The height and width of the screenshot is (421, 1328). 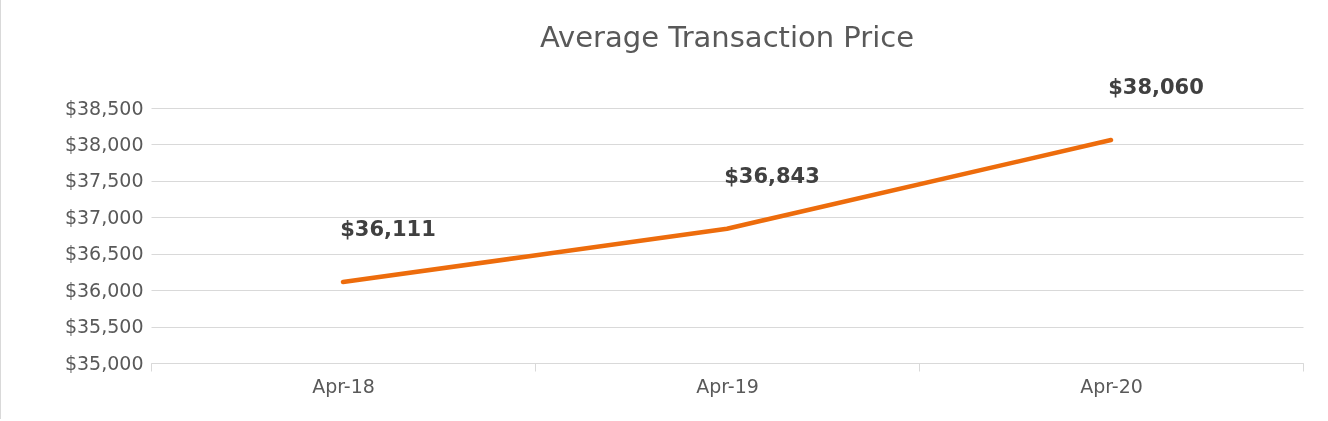 I want to click on y-tick-label: $37,000, so click(x=104, y=216).